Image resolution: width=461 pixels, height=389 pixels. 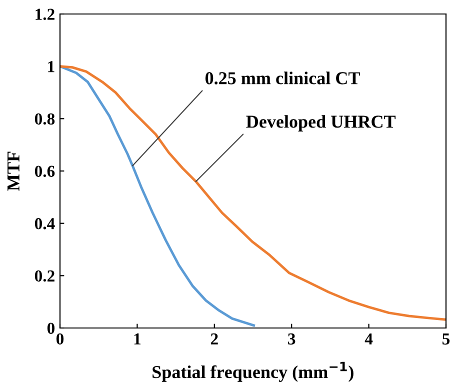 I want to click on y-tick-label: 0.2, so click(x=44, y=276).